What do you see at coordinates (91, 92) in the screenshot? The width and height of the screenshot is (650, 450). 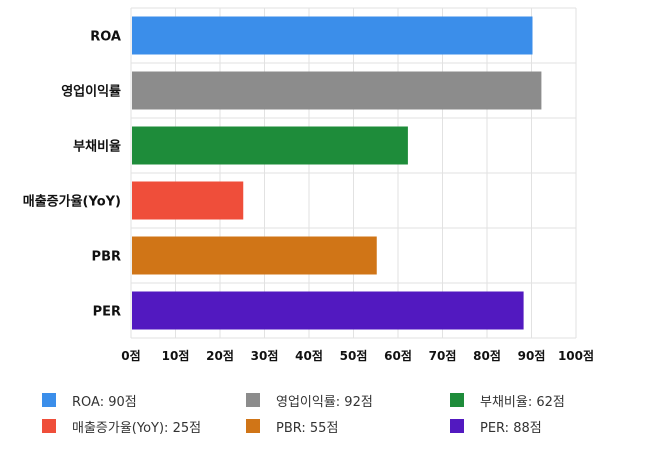 I see `category-label: 영업이익률` at bounding box center [91, 92].